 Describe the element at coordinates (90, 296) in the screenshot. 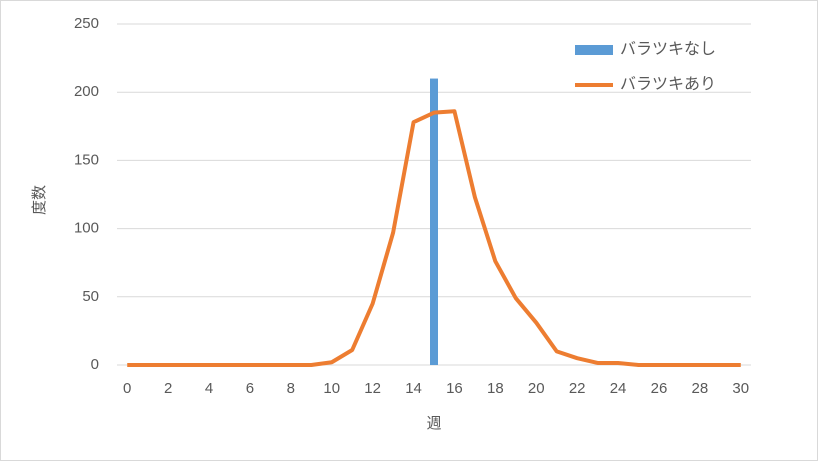

I see `y-tick-label: 50` at that location.